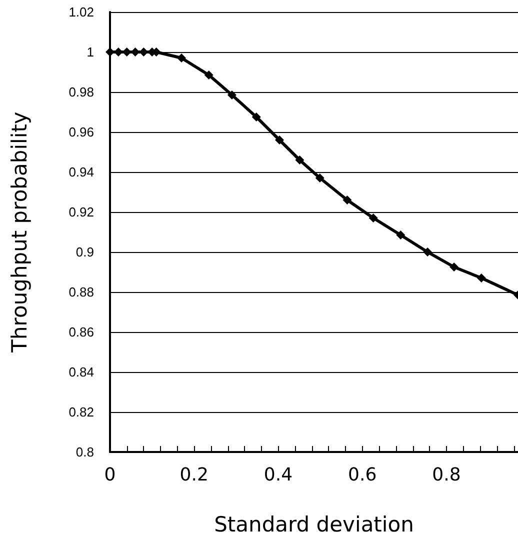  I want to click on y-tick-label: 0.94, so click(81, 172).